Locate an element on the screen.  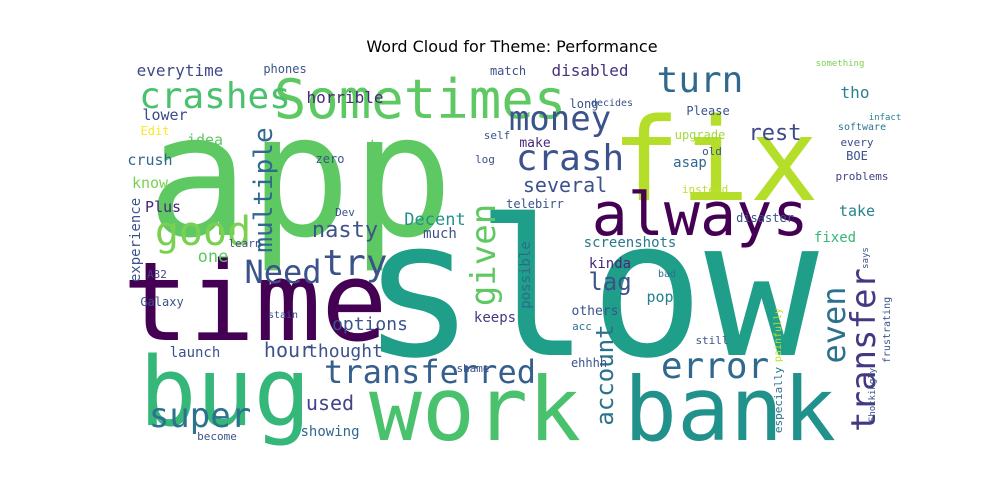
word: lag is located at coordinates (609, 282).